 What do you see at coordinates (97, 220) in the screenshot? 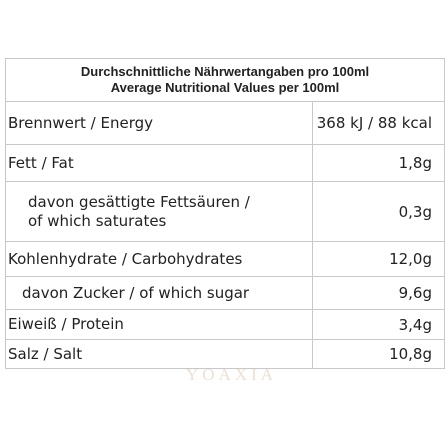
I see `label-line: of which saturates` at bounding box center [97, 220].